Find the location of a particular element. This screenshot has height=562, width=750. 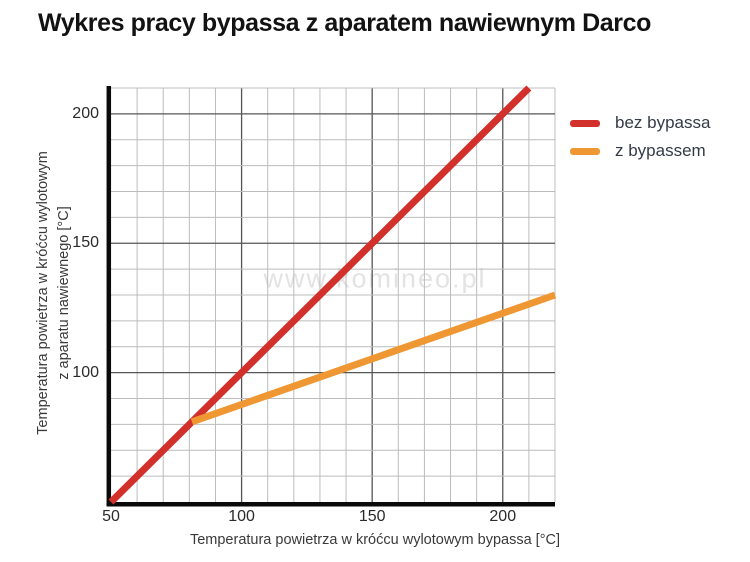

y-tick-label: 200 is located at coordinates (85, 113).